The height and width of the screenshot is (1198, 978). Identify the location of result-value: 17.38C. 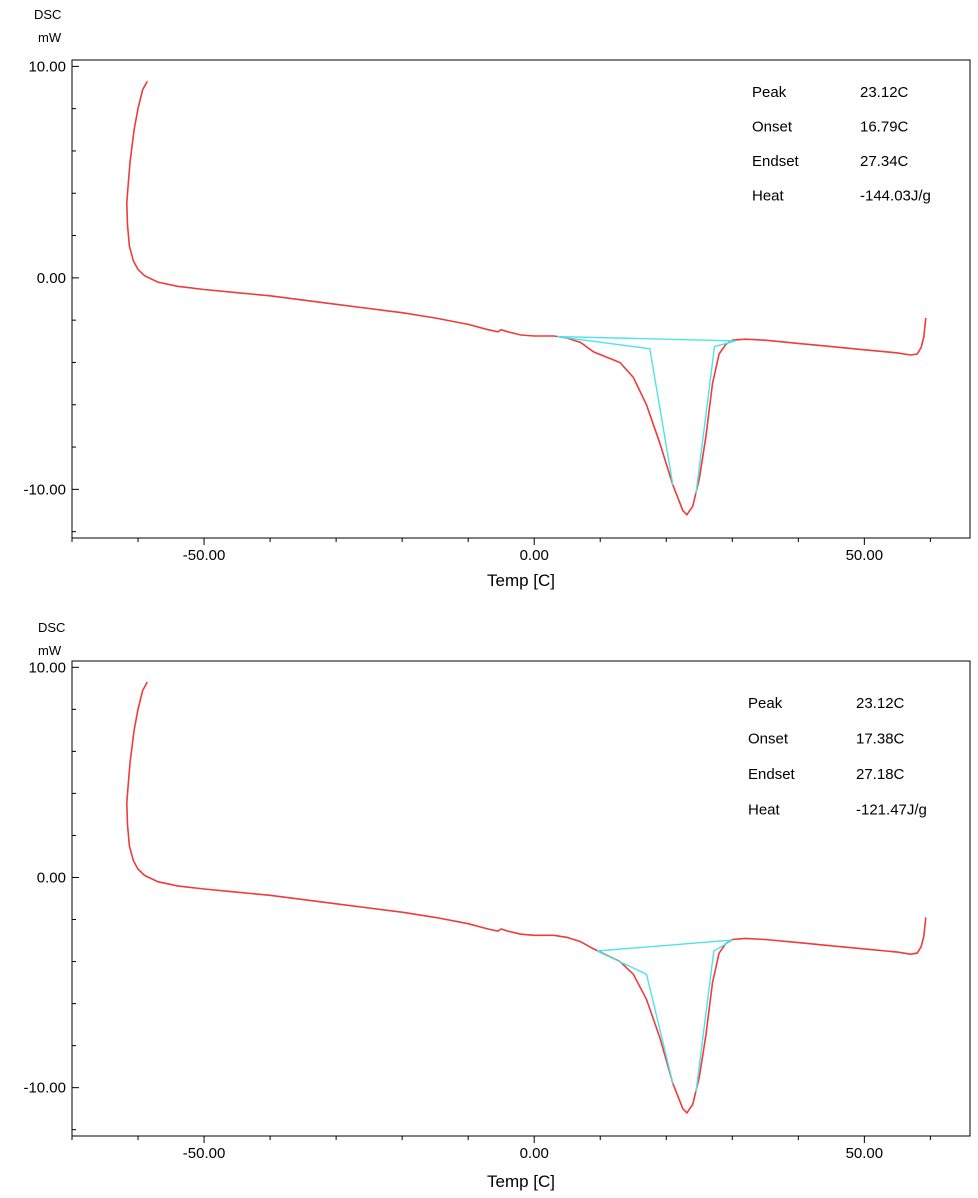
(880, 739).